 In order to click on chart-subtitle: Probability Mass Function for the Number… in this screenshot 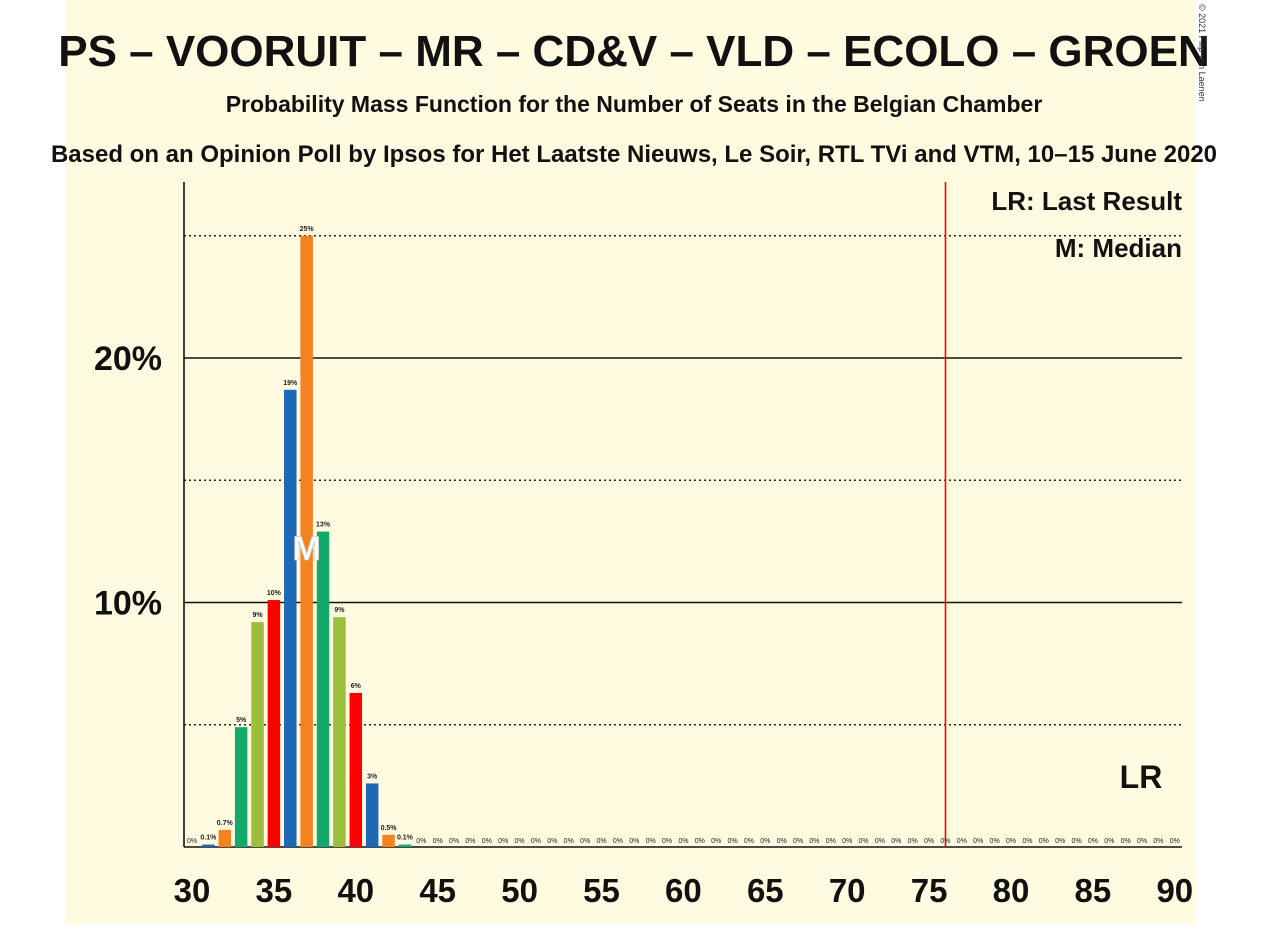, I will do `click(634, 104)`.